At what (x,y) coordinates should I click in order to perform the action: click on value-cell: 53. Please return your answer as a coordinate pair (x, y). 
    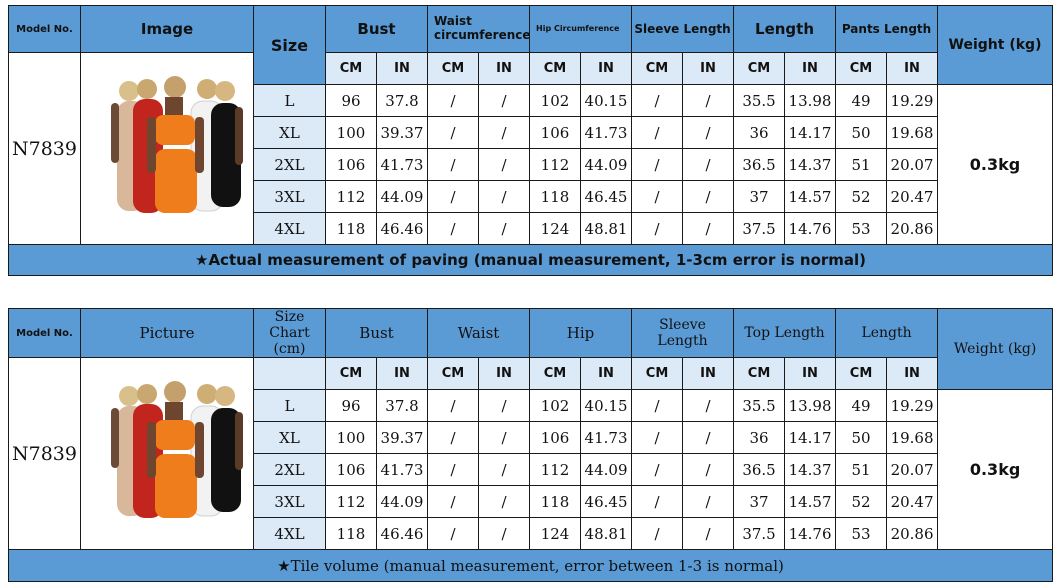
    Looking at the image, I should click on (861, 534).